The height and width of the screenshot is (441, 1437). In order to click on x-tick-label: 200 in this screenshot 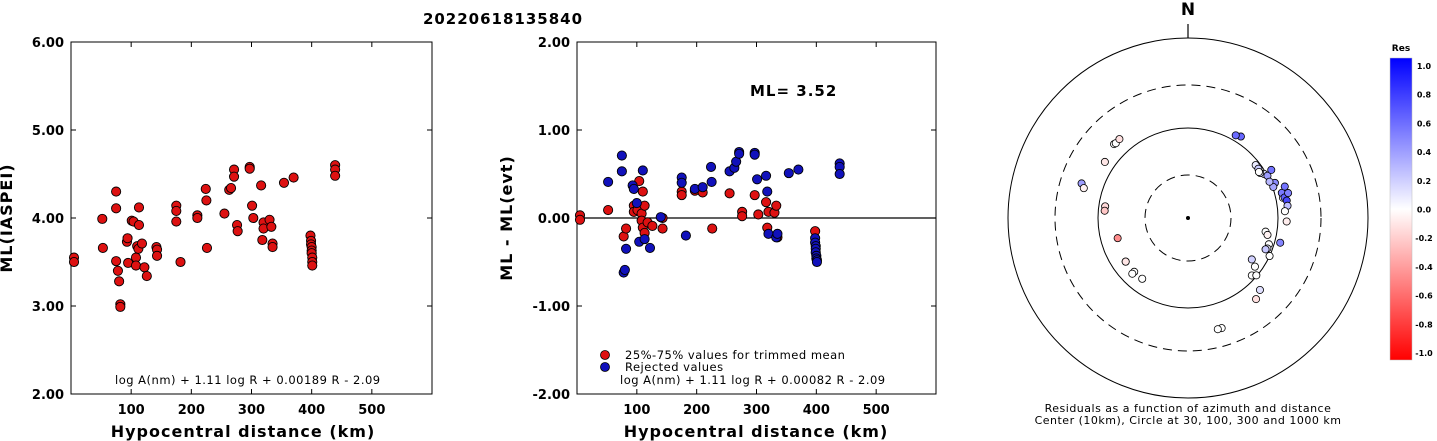, I will do `click(696, 410)`.